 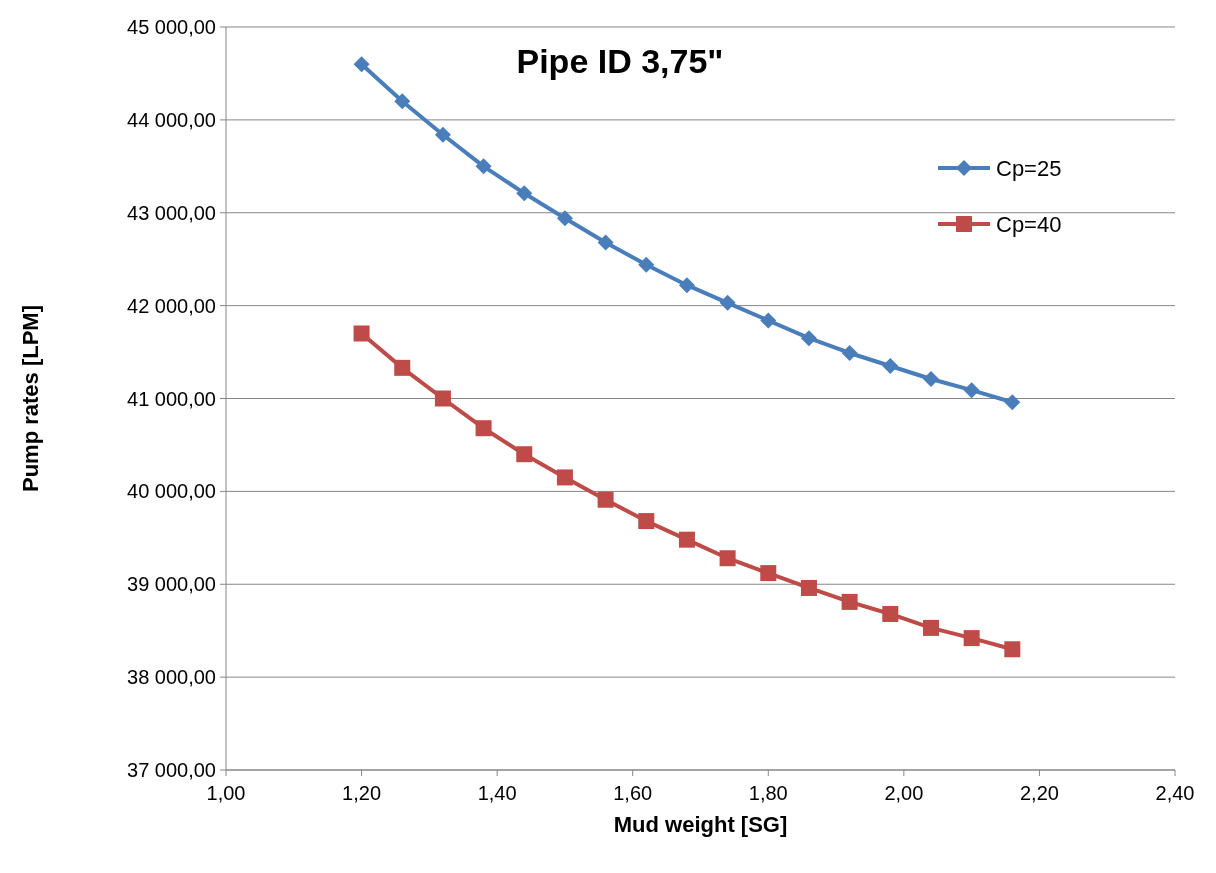 What do you see at coordinates (362, 793) in the screenshot?
I see `x-tick-label: 1,20` at bounding box center [362, 793].